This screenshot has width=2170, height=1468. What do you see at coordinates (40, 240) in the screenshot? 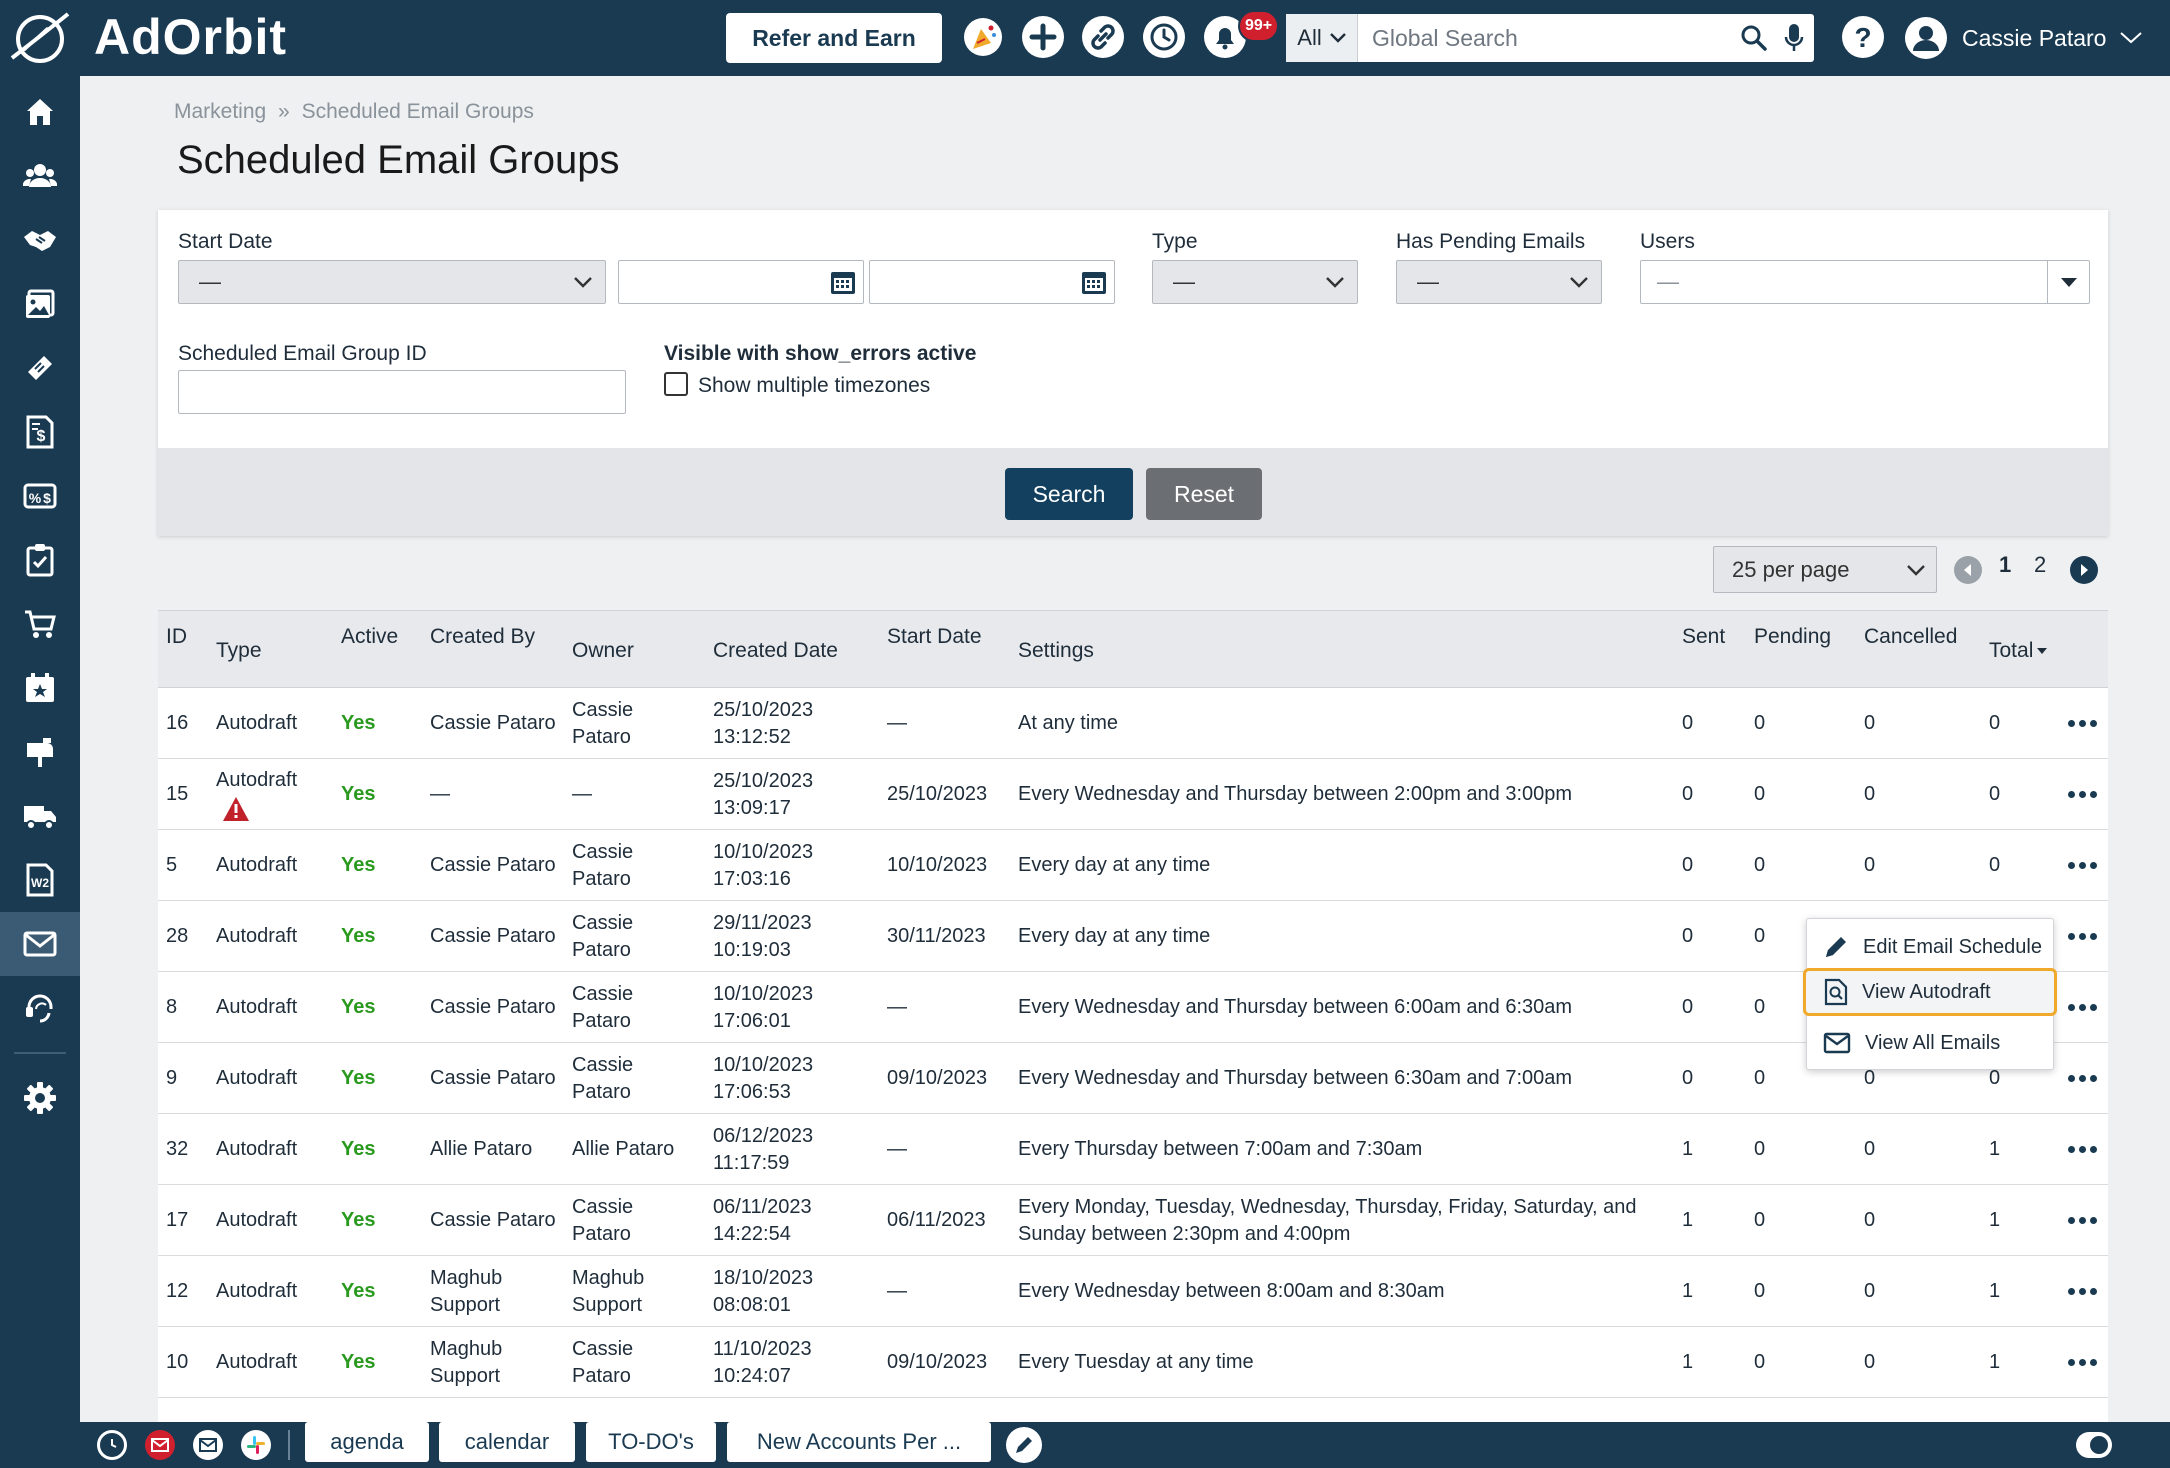
I see `handshake-icon` at bounding box center [40, 240].